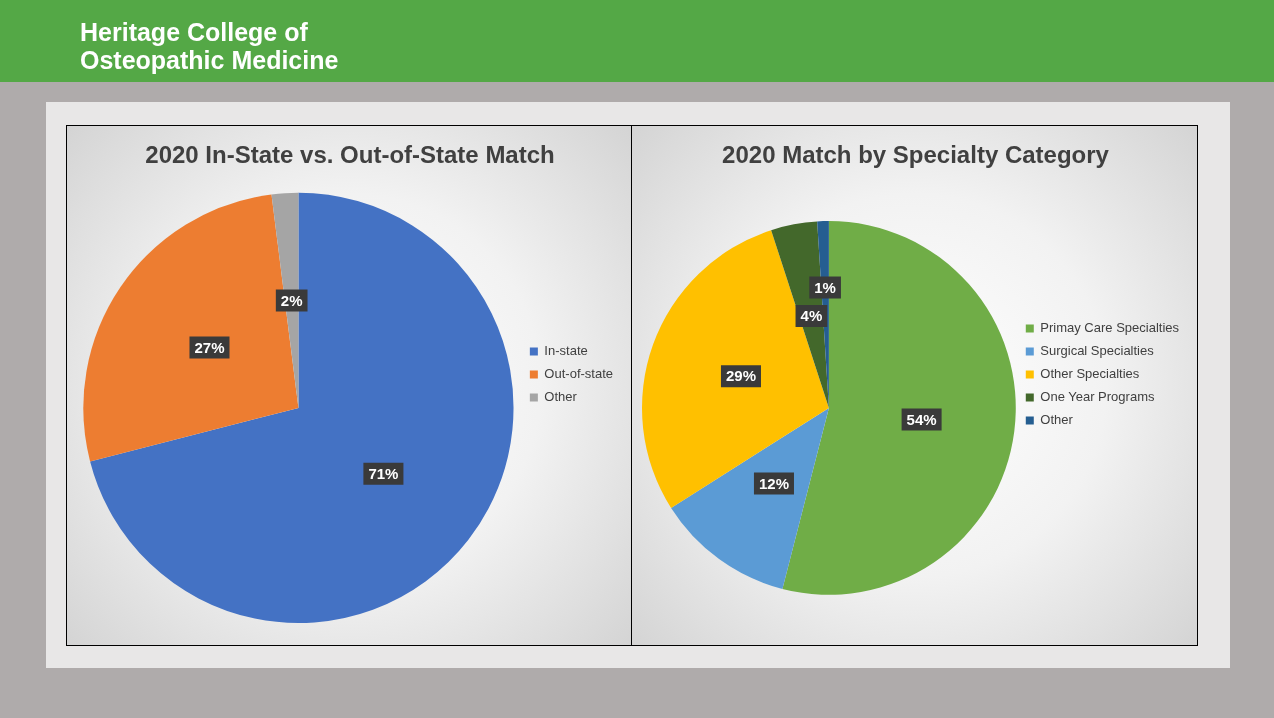 This screenshot has height=718, width=1274. What do you see at coordinates (773, 483) in the screenshot?
I see `data-label: 12%` at bounding box center [773, 483].